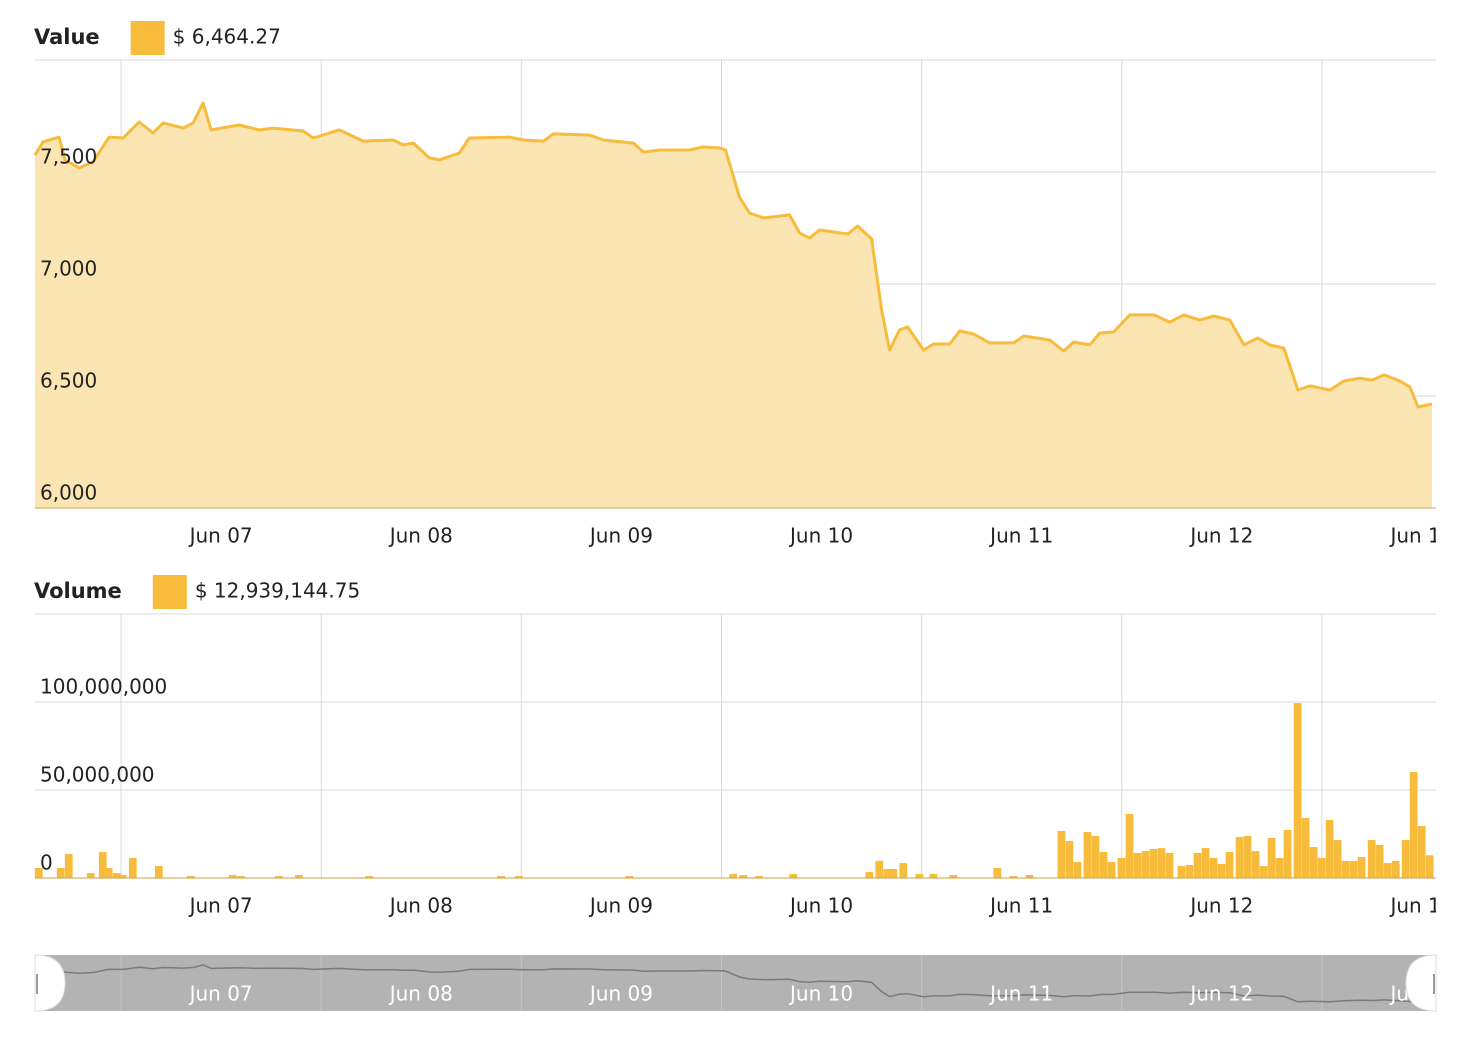  I want to click on chart-title: Value, so click(67, 37).